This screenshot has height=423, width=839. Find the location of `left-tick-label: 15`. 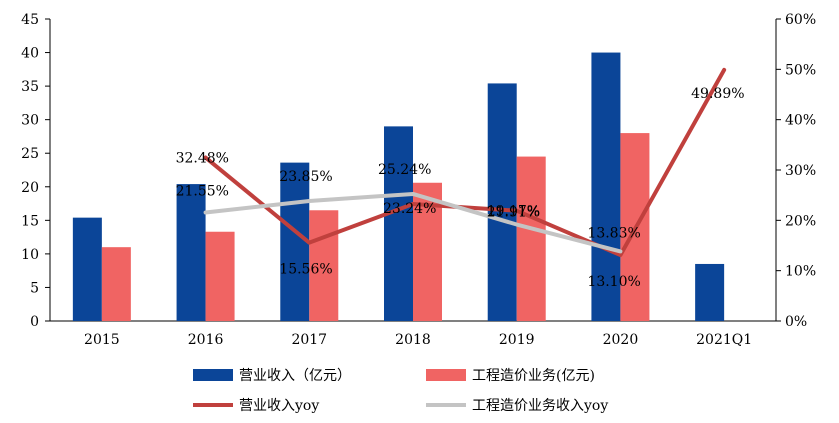

left-tick-label: 15 is located at coordinates (30, 221).